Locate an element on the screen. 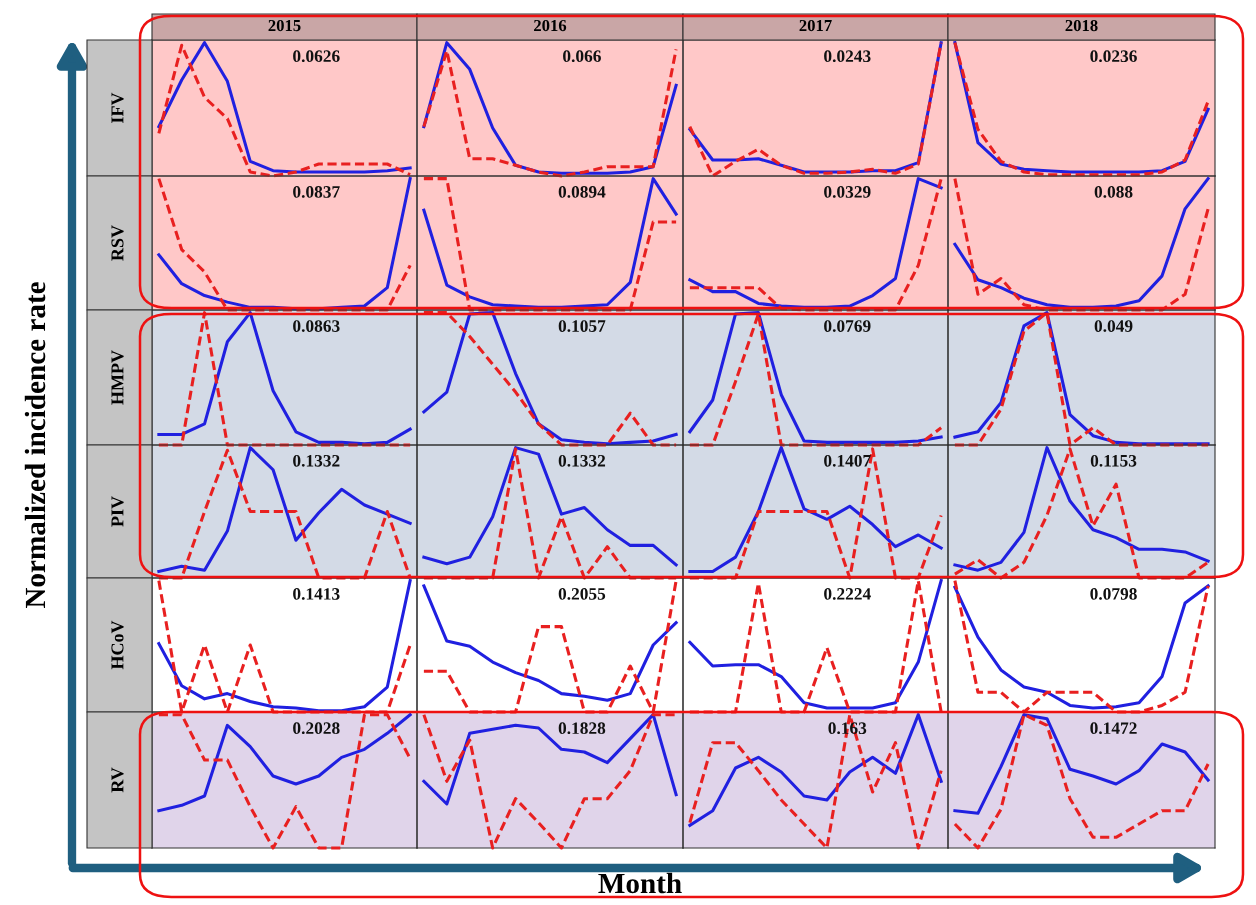 This screenshot has width=1256, height=905. annotation: 0.1057 is located at coordinates (582, 326).